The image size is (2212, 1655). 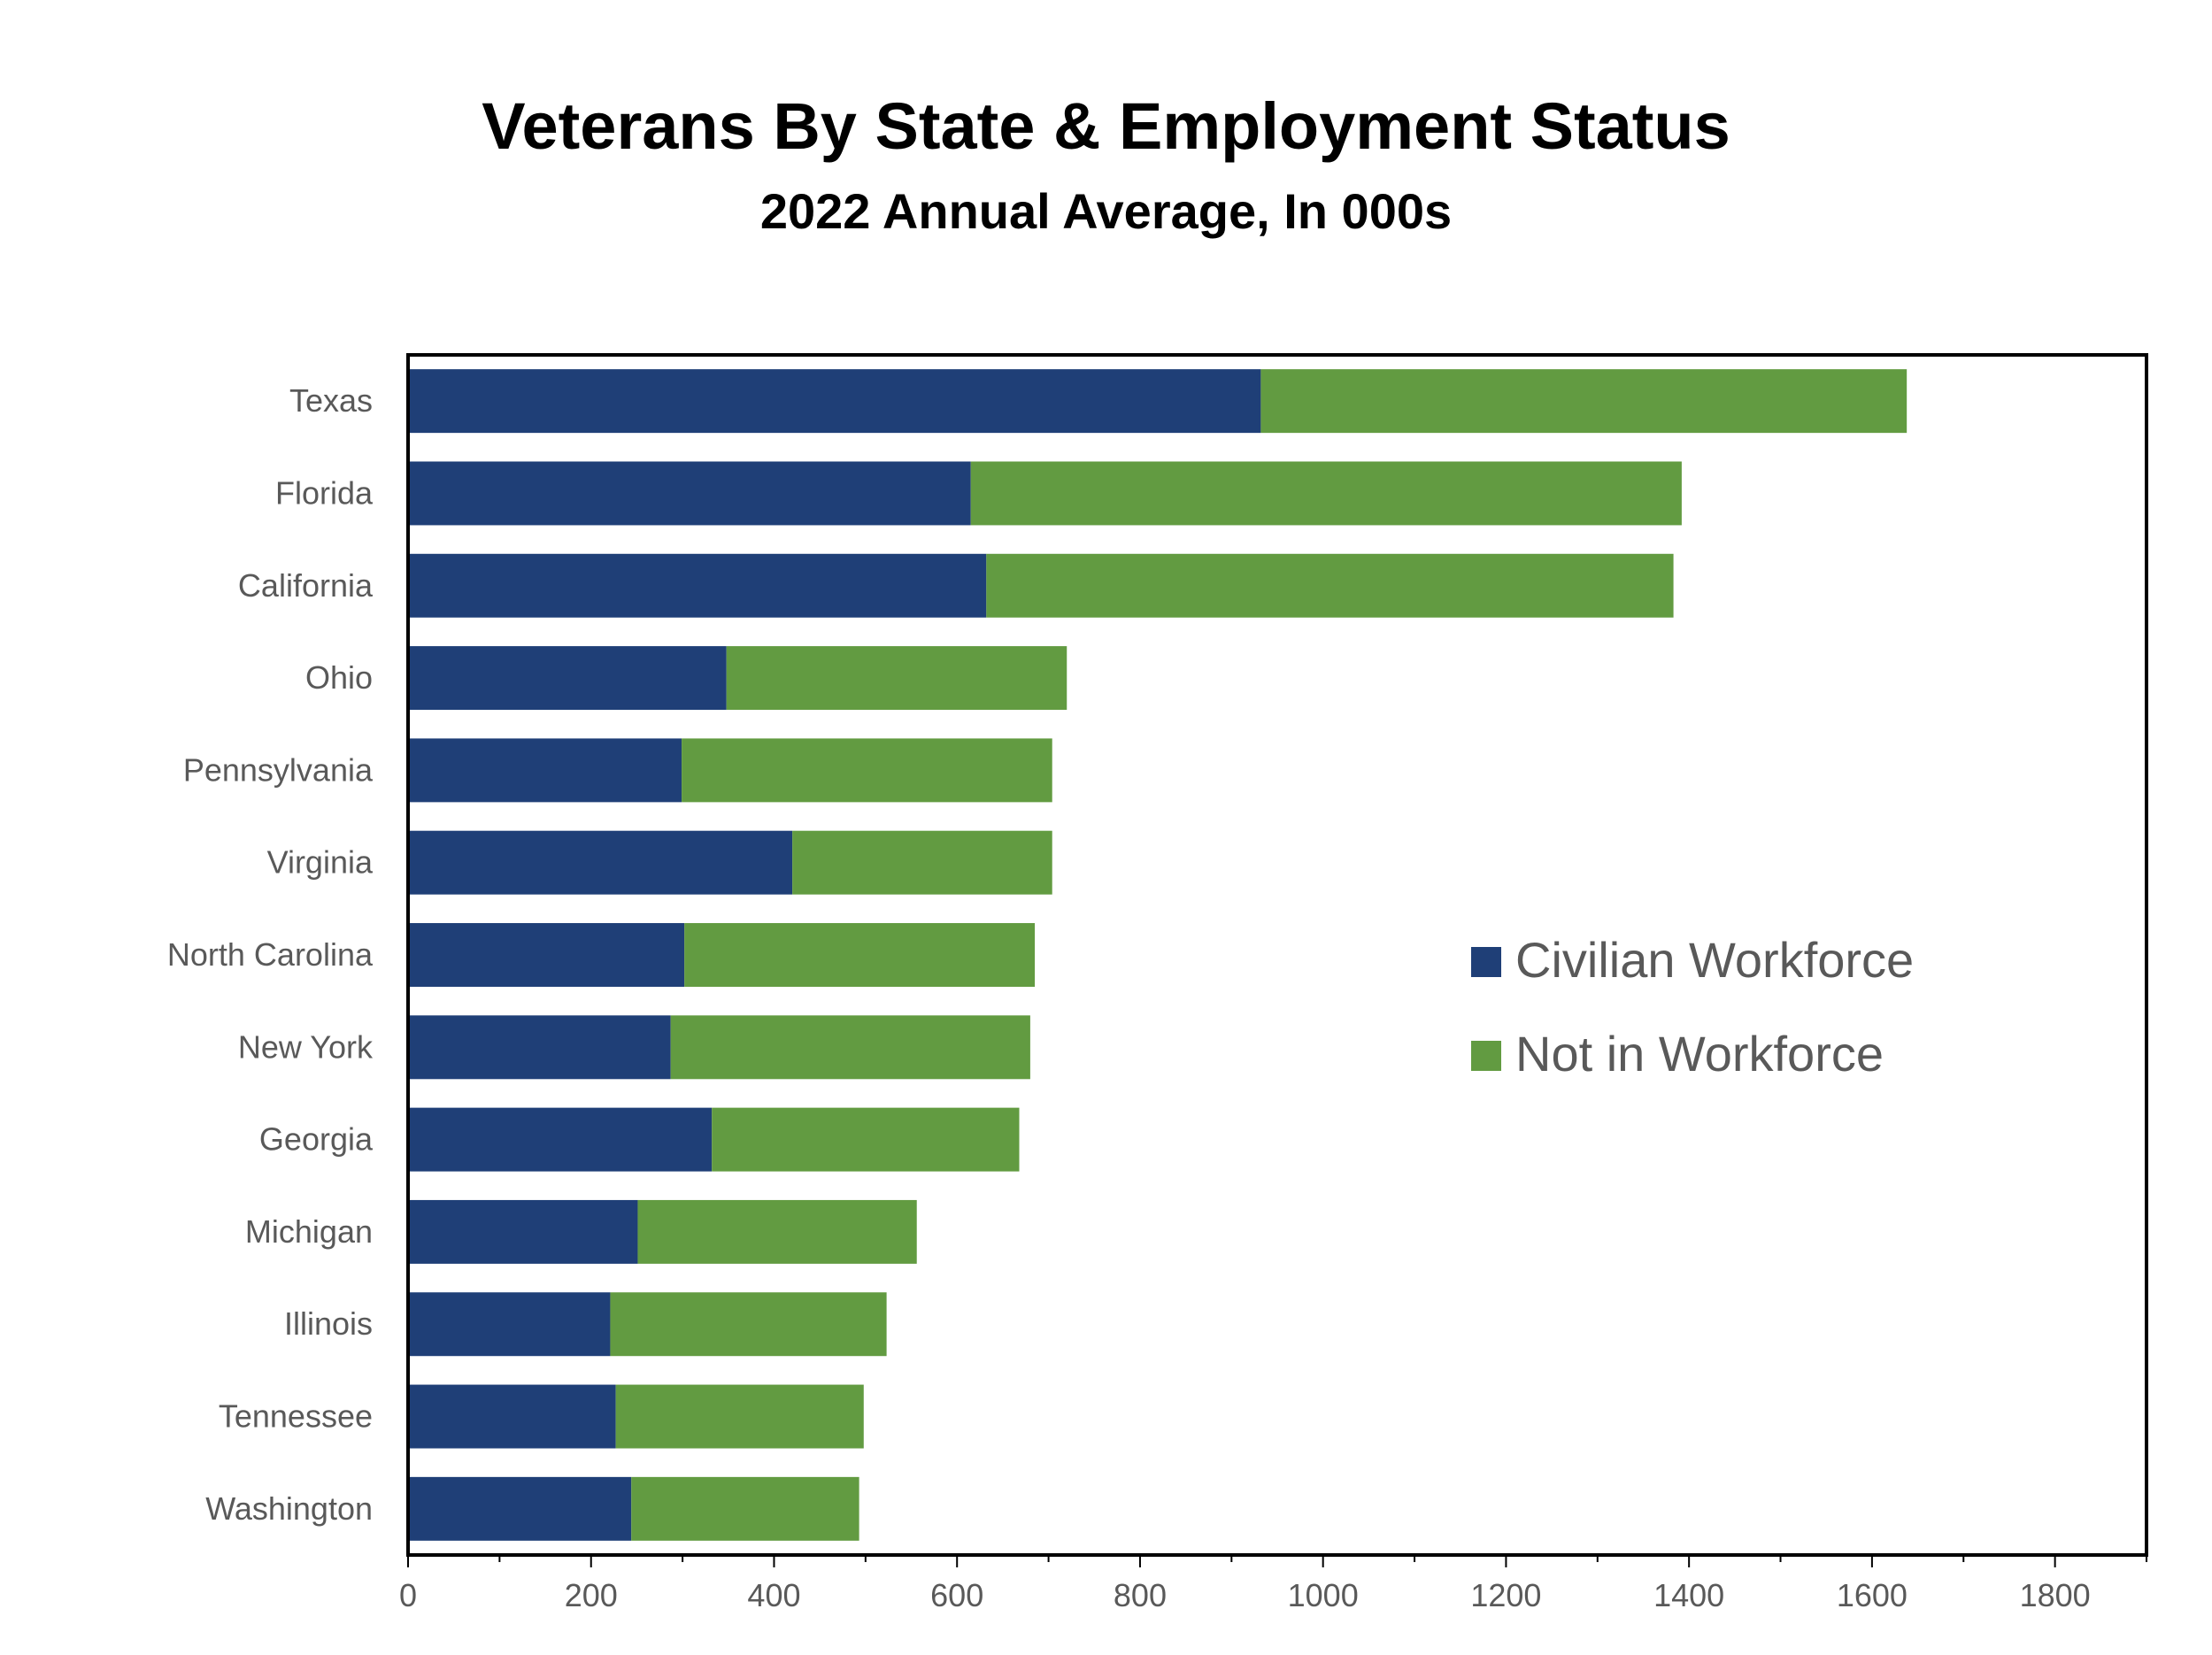 What do you see at coordinates (1106, 126) in the screenshot?
I see `chart-title: Veterans By State & Employment Status` at bounding box center [1106, 126].